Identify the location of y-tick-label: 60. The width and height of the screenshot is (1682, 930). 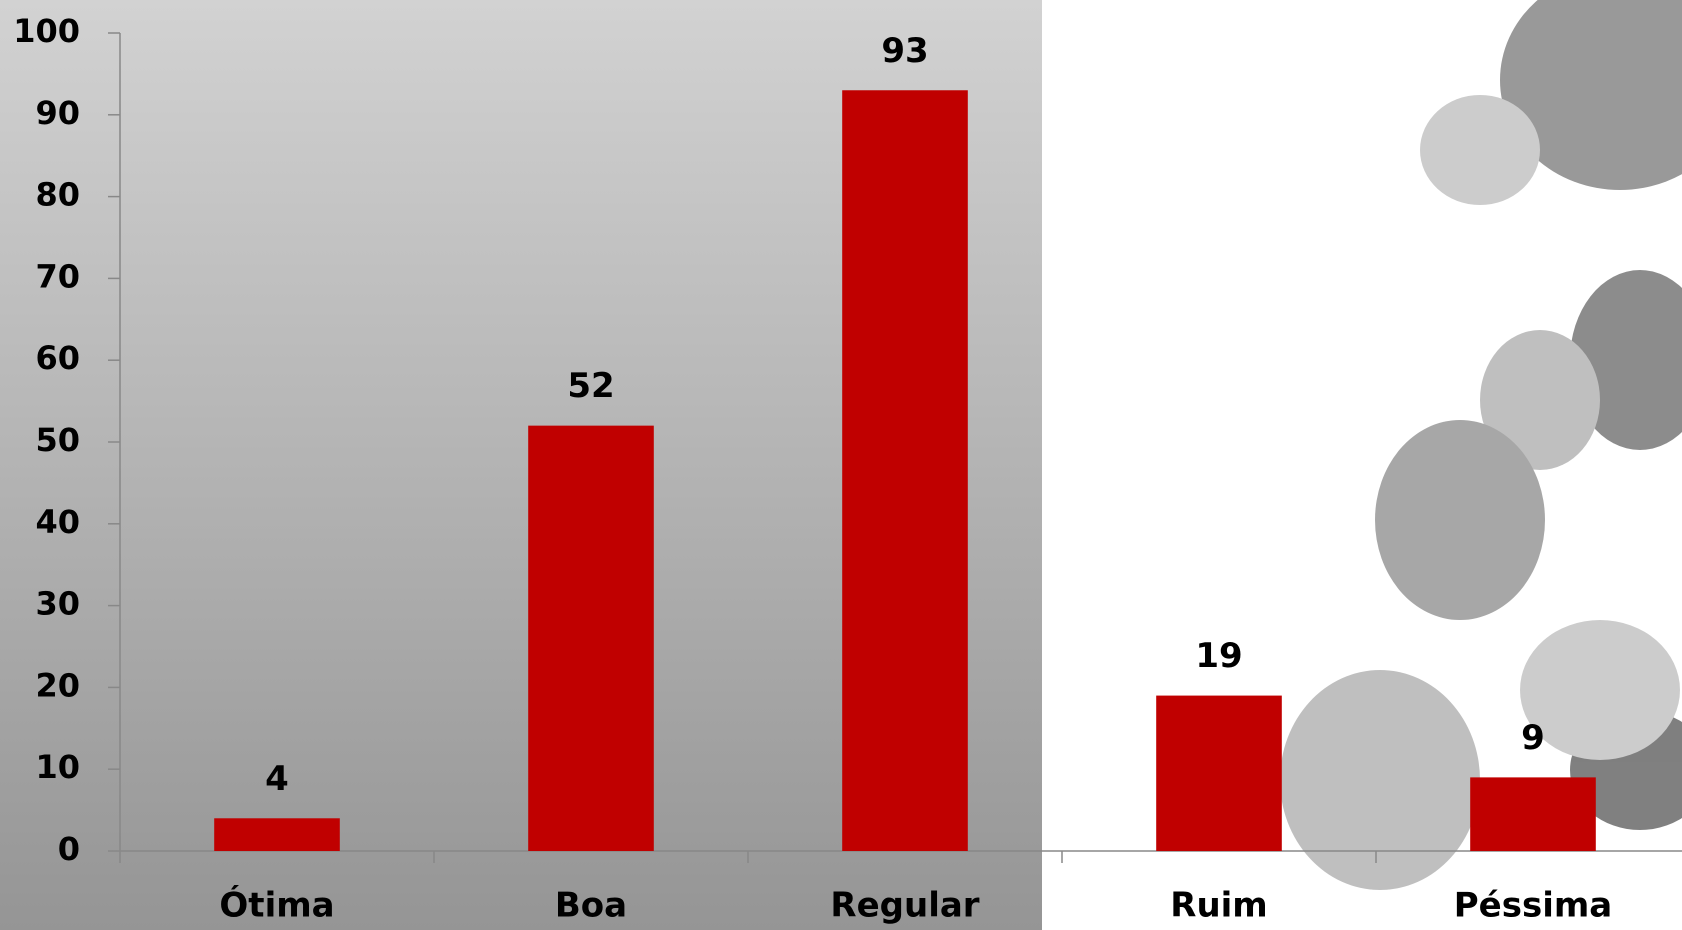
(57, 358).